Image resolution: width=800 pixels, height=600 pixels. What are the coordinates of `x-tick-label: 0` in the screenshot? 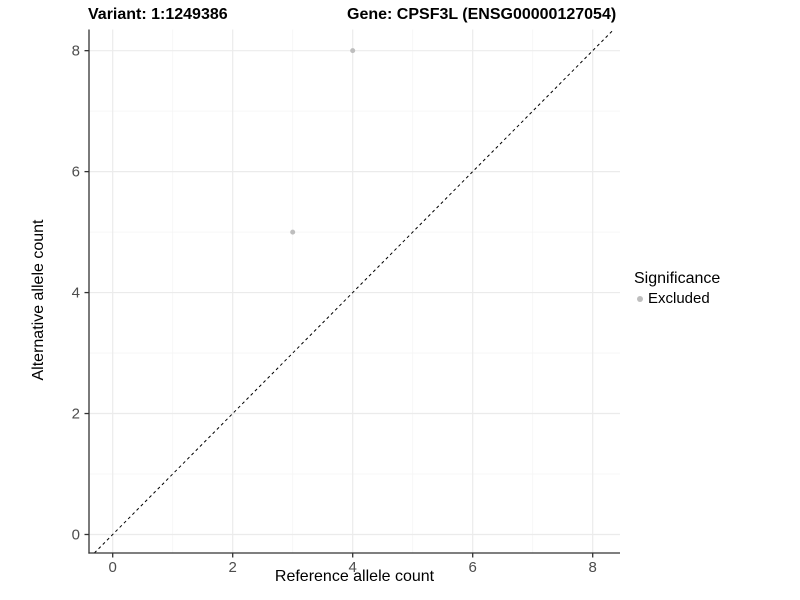 It's located at (113, 567).